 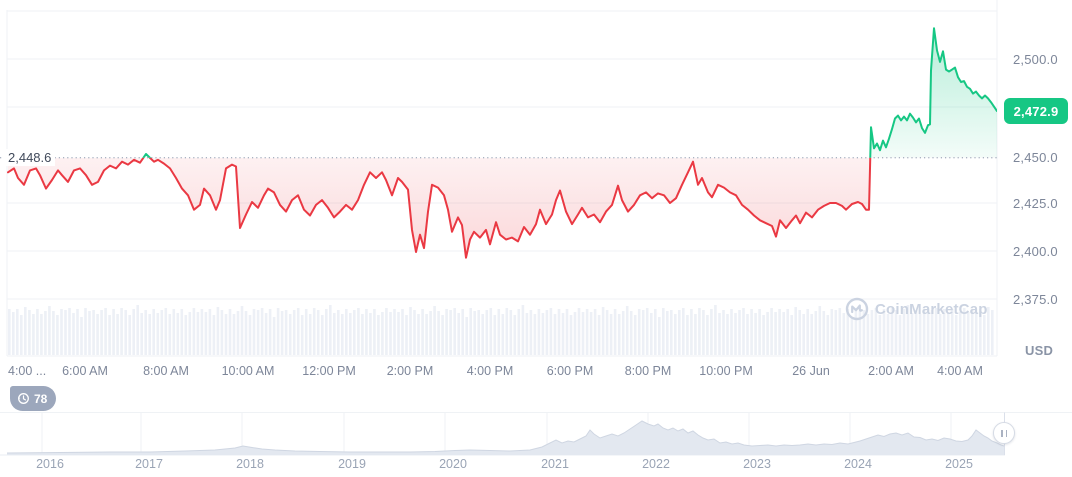 What do you see at coordinates (410, 371) in the screenshot?
I see `x-axis-tick: 2:00 PM` at bounding box center [410, 371].